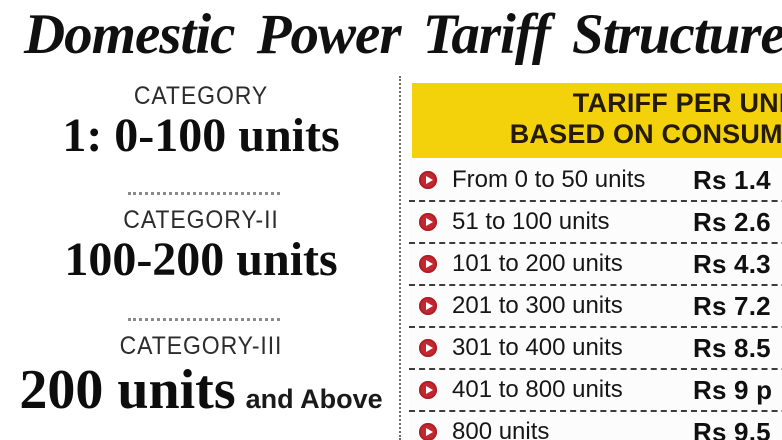  Describe the element at coordinates (732, 428) in the screenshot. I see `row-tariff-rate: Rs 9.5` at that location.